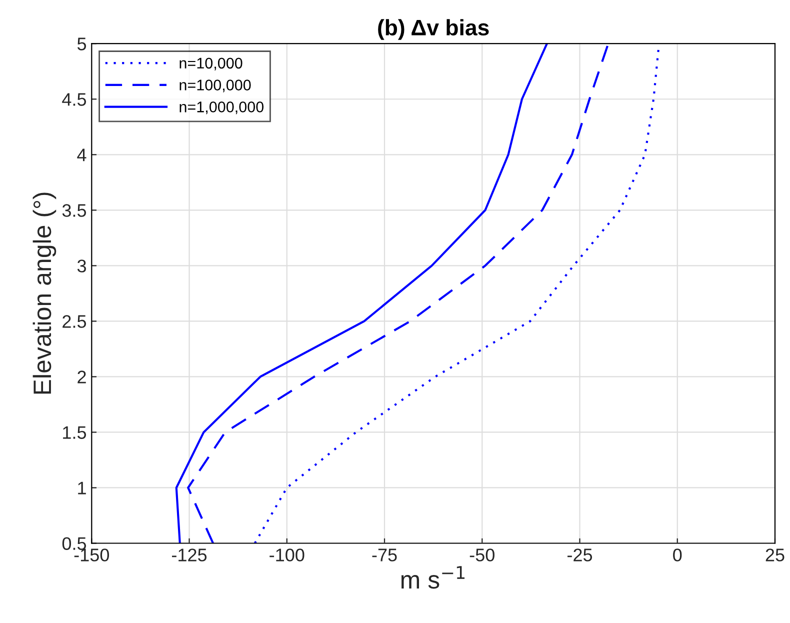  I want to click on y-tick-label: 4.5, so click(74, 99).